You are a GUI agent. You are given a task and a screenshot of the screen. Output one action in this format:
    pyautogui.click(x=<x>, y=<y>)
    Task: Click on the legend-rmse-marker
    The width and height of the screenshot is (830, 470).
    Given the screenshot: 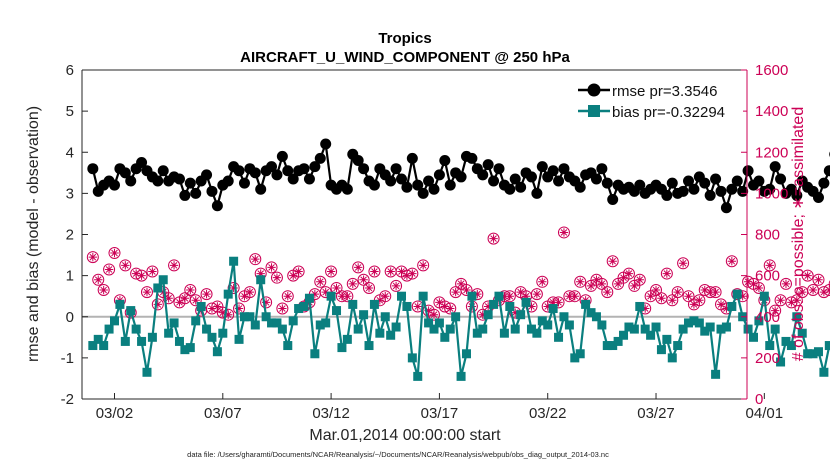 What is the action you would take?
    pyautogui.click(x=594, y=90)
    